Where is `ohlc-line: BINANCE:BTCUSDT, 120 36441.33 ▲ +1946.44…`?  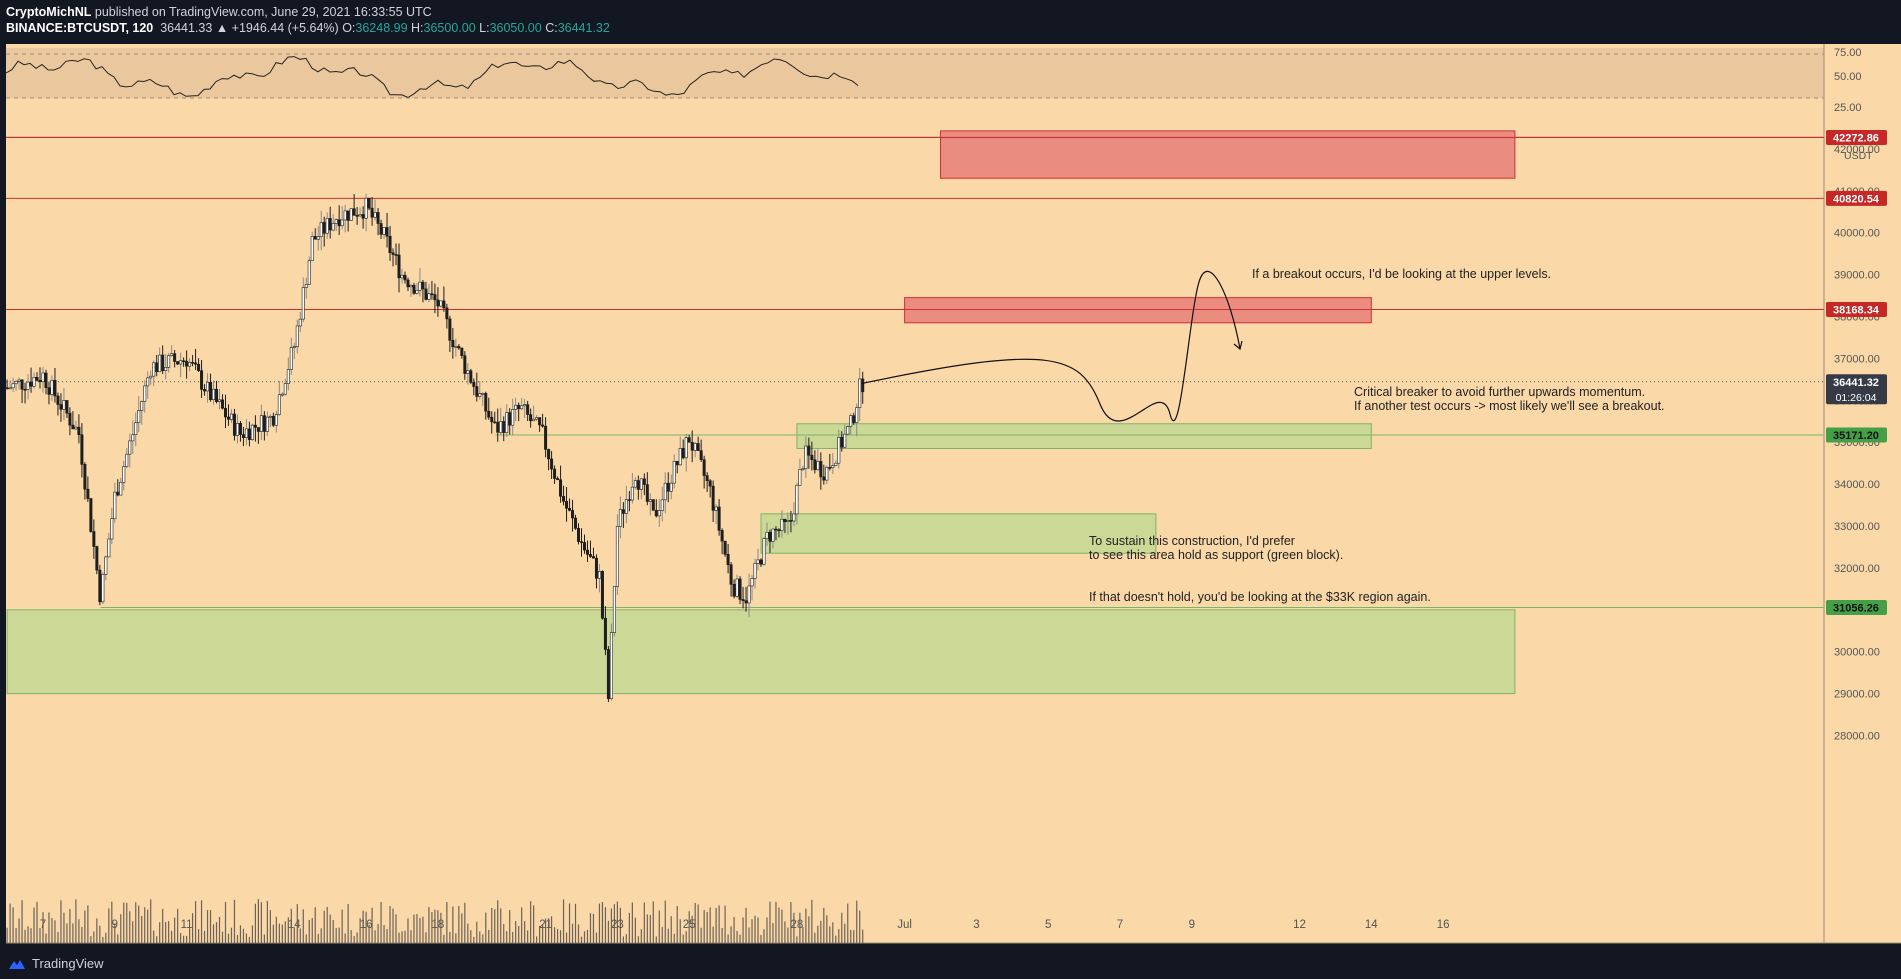 ohlc-line: BINANCE:BTCUSDT, 120 36441.33 ▲ +1946.44… is located at coordinates (308, 28).